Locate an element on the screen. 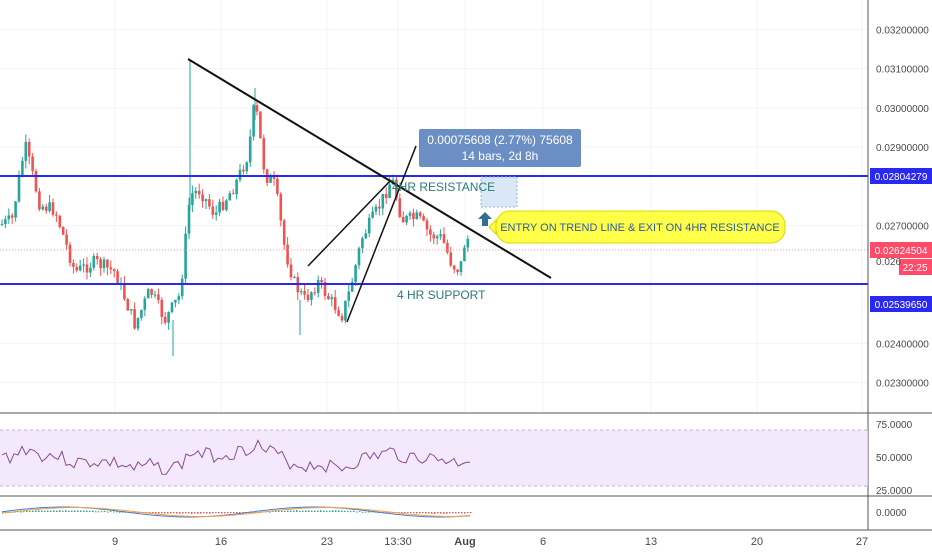 Image resolution: width=932 pixels, height=555 pixels. candle-countdown: 22:25 is located at coordinates (914, 268).